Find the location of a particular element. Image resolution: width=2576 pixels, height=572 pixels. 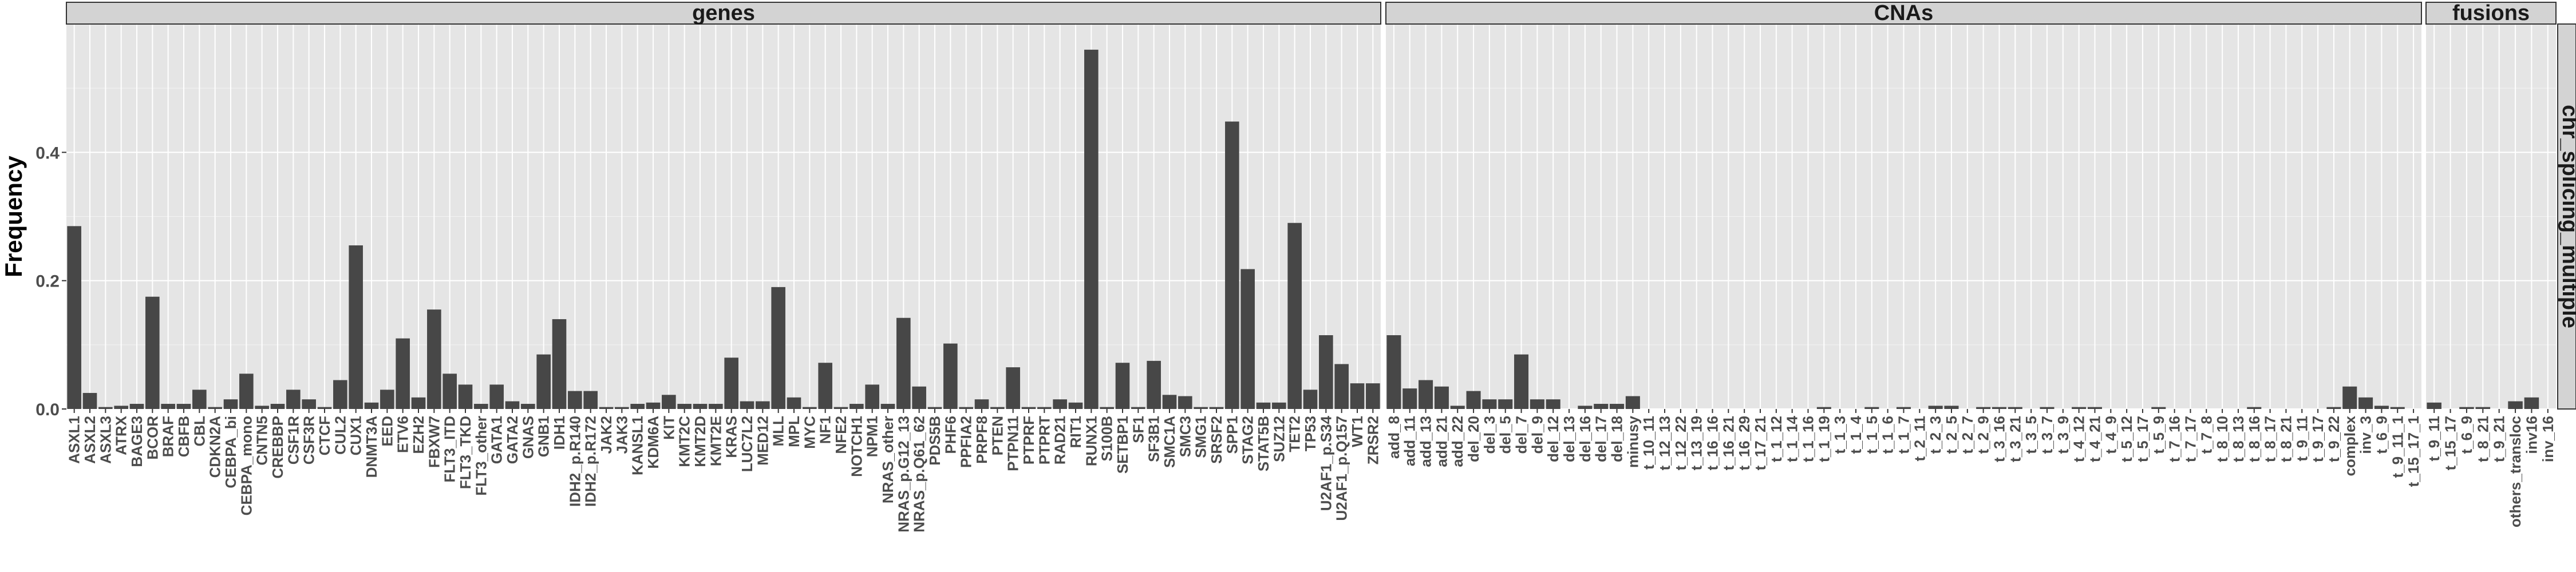

x-tick-label: t_13_19 is located at coordinates (1696, 443).